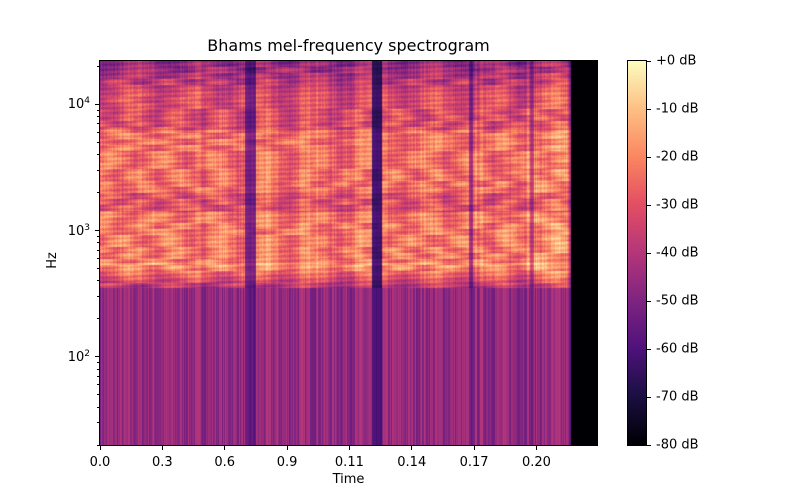 This screenshot has height=500, width=800. What do you see at coordinates (677, 253) in the screenshot?
I see `colorbar-tick-label: -40 dB` at bounding box center [677, 253].